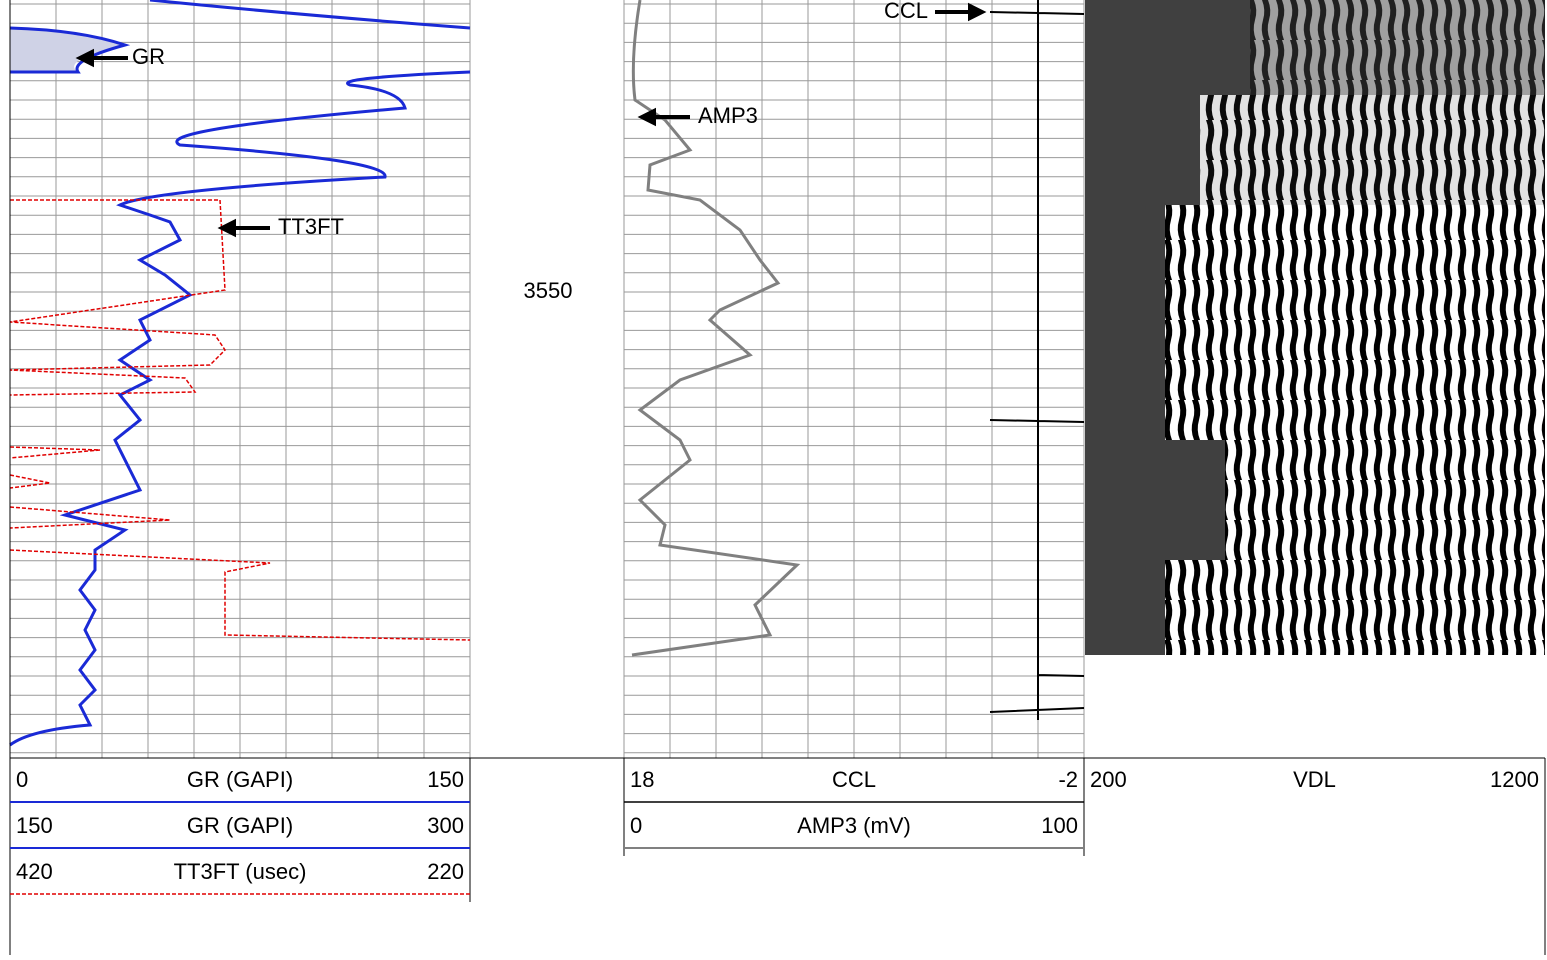 This screenshot has height=960, width=1547. Describe the element at coordinates (642, 779) in the screenshot. I see `scale-min: 18` at that location.